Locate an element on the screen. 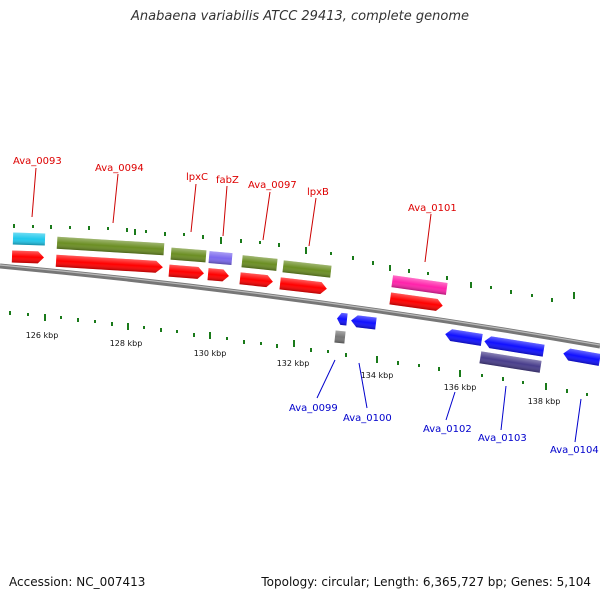  accession-text: Accession: NC_007413 is located at coordinates (77, 582).